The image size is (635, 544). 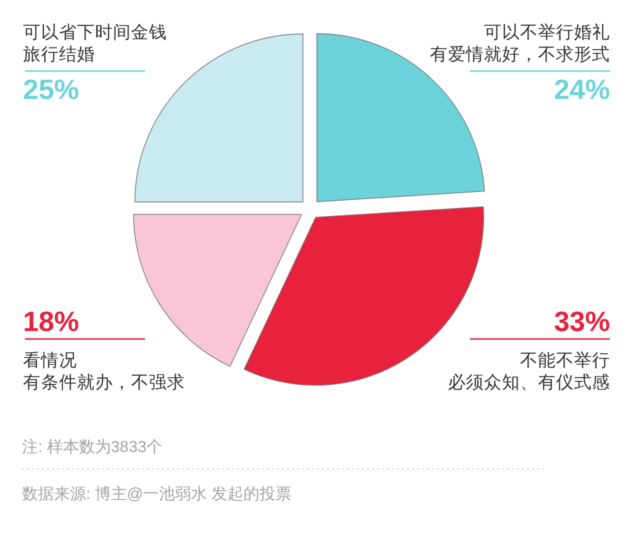 What do you see at coordinates (50, 360) in the screenshot?
I see `slice-label: 看情况` at bounding box center [50, 360].